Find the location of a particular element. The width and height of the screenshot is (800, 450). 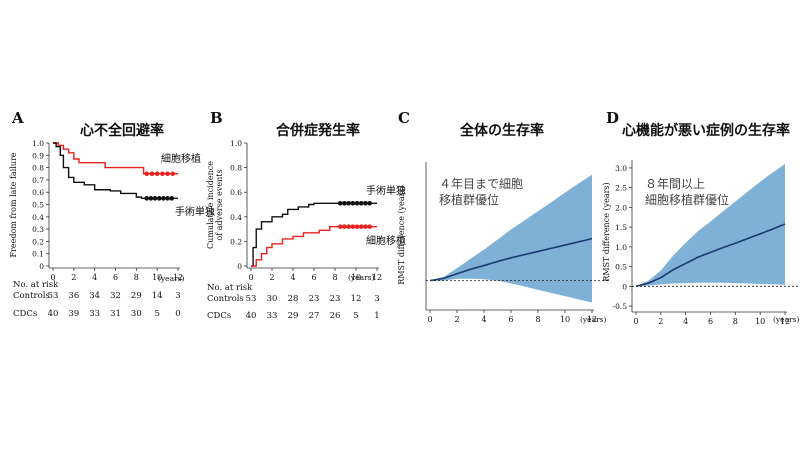

risk-cell: 1 is located at coordinates (376, 316).